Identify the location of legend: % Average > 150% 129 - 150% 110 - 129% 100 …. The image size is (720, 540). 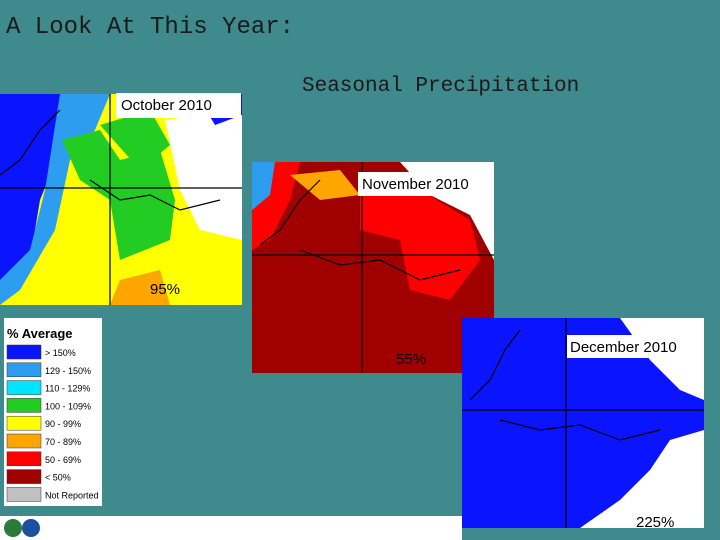
(53, 412).